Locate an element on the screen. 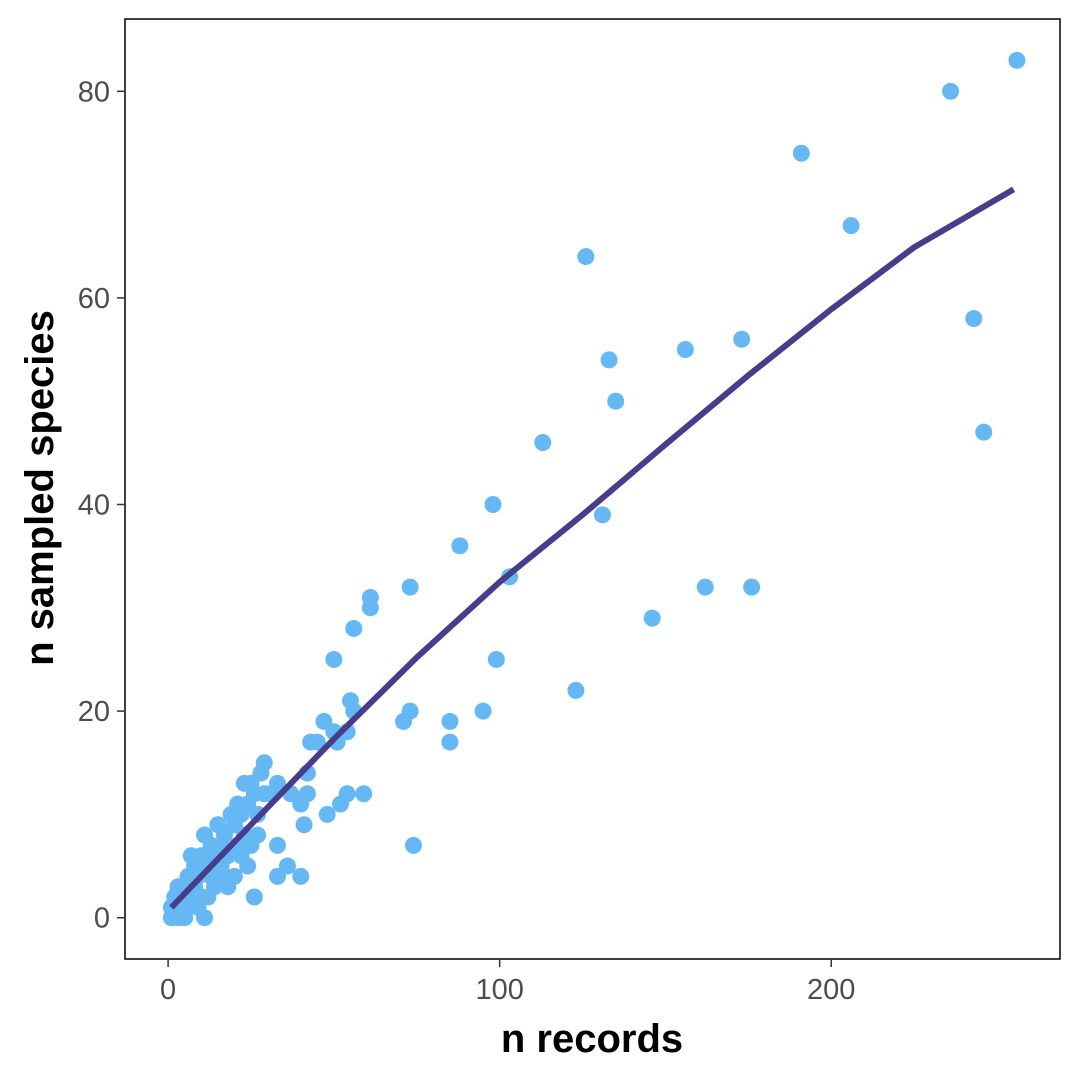 The image size is (1080, 1080). y-tick-label: 0 is located at coordinates (102, 919).